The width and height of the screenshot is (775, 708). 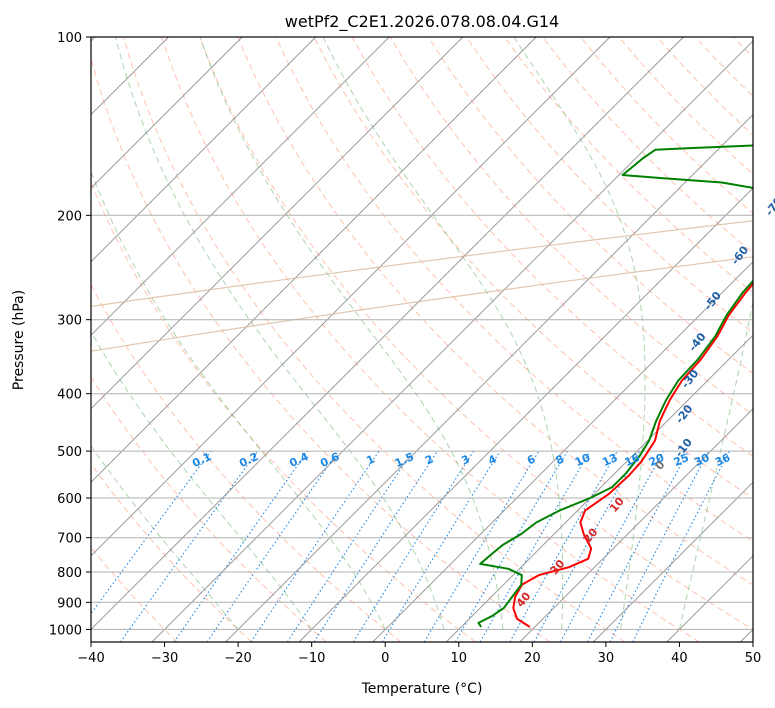 What do you see at coordinates (69, 539) in the screenshot?
I see `y-tick-label: 700` at bounding box center [69, 539].